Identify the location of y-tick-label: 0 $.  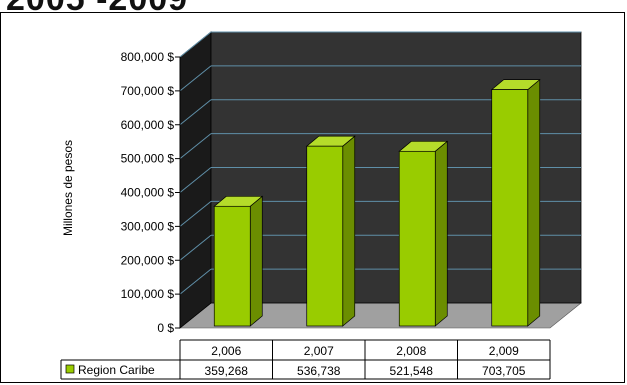
(165, 328).